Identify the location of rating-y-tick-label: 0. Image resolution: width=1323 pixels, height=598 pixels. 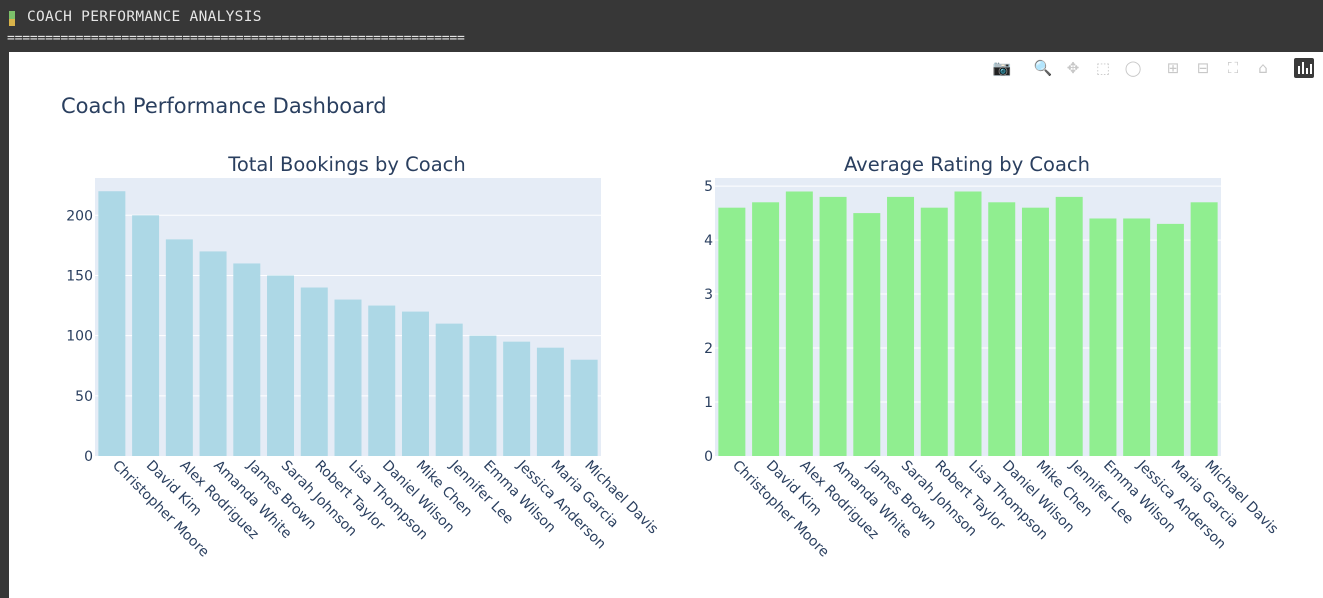
(708, 457).